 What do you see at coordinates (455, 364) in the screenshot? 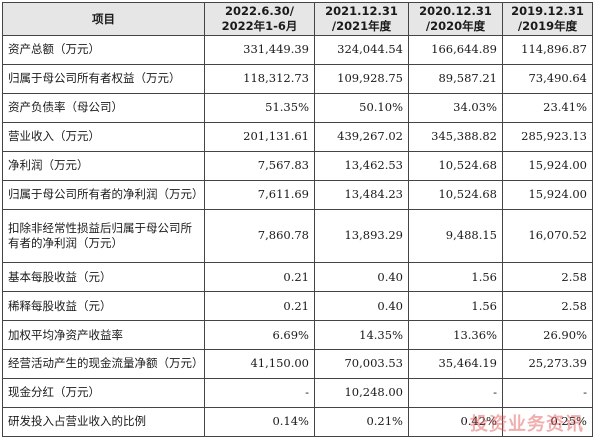
I see `cell-value: 35,464.19` at bounding box center [455, 364].